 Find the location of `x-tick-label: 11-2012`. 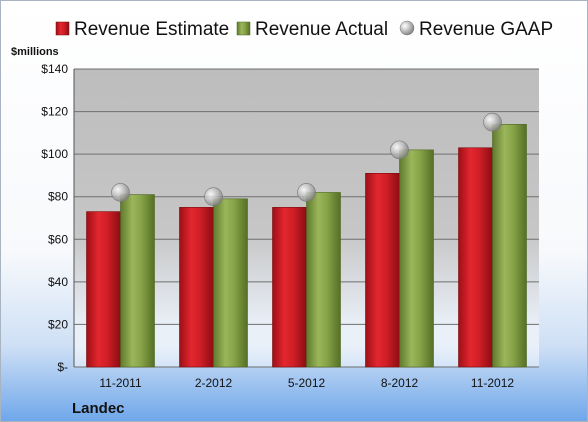

x-tick-label: 11-2012 is located at coordinates (492, 383).